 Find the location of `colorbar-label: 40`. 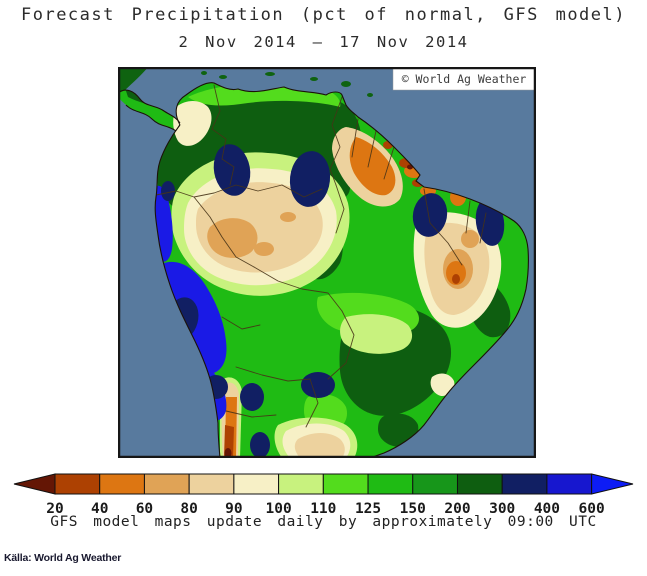

colorbar-label: 40 is located at coordinates (99, 509).